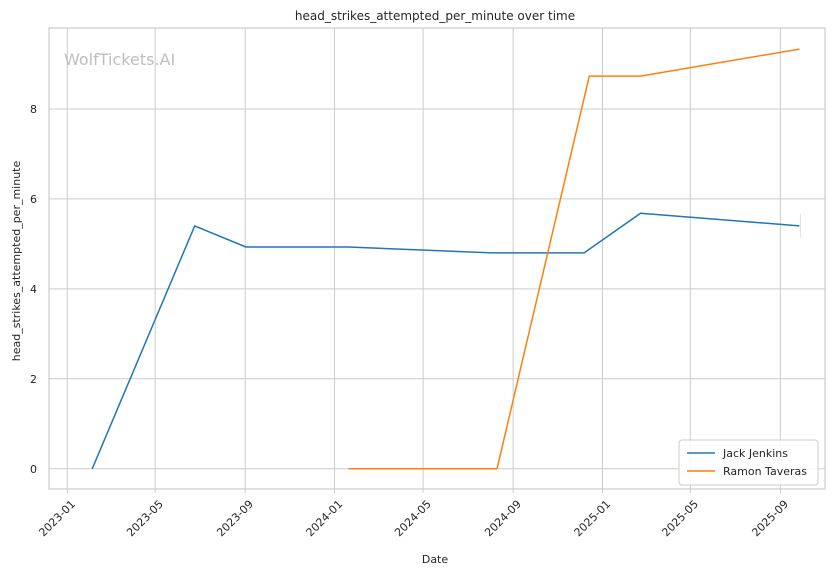  What do you see at coordinates (33, 469) in the screenshot?
I see `y-tick-label: 0` at bounding box center [33, 469].